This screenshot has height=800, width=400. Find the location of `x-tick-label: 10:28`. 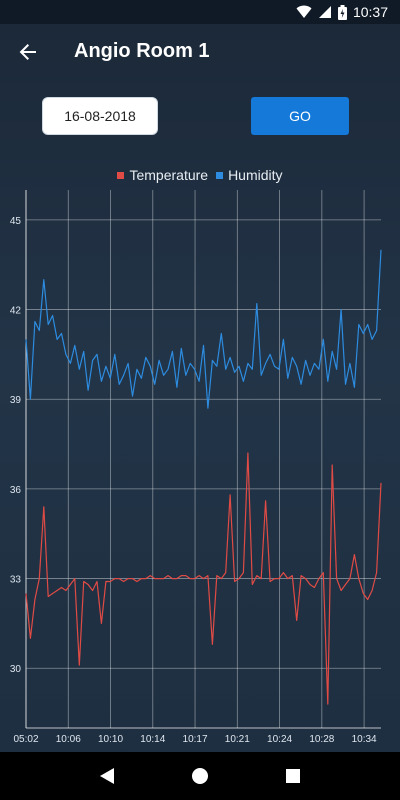

x-tick-label: 10:28 is located at coordinates (321, 739).